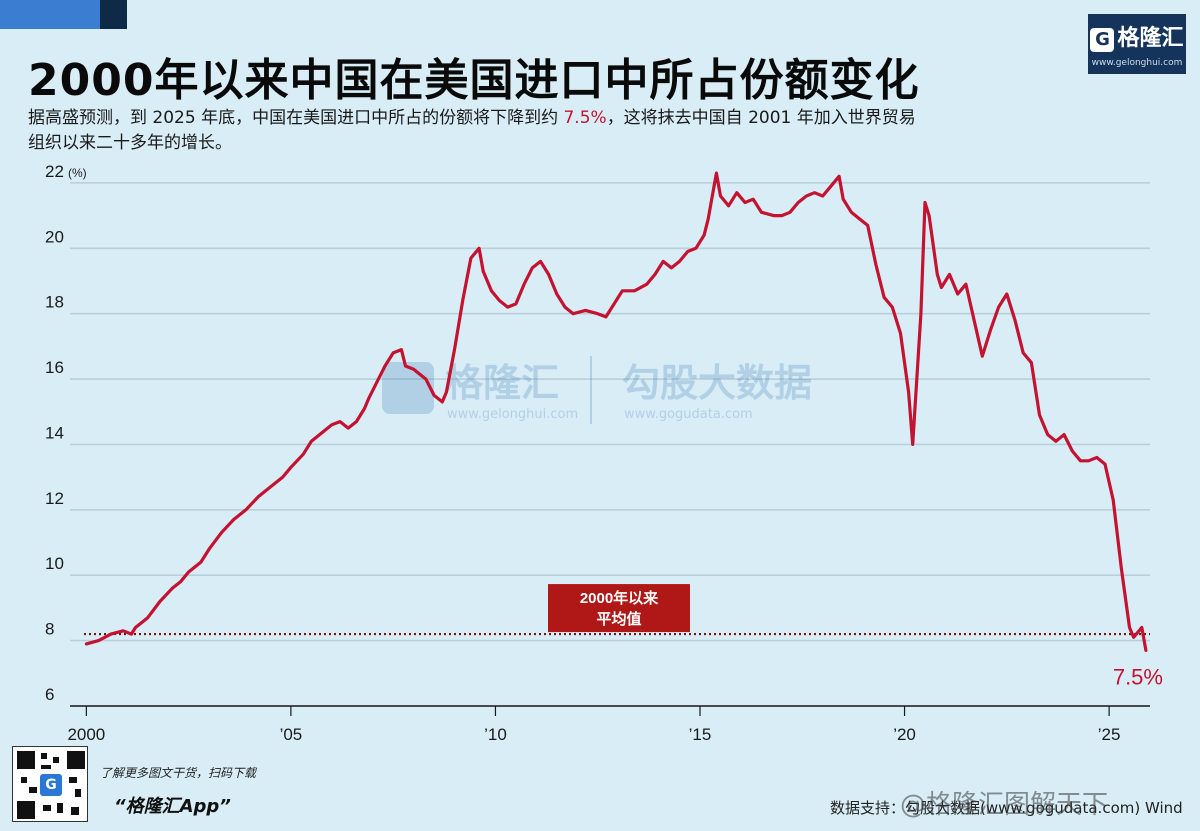  I want to click on end-value-label: 7.5%, so click(1138, 676).